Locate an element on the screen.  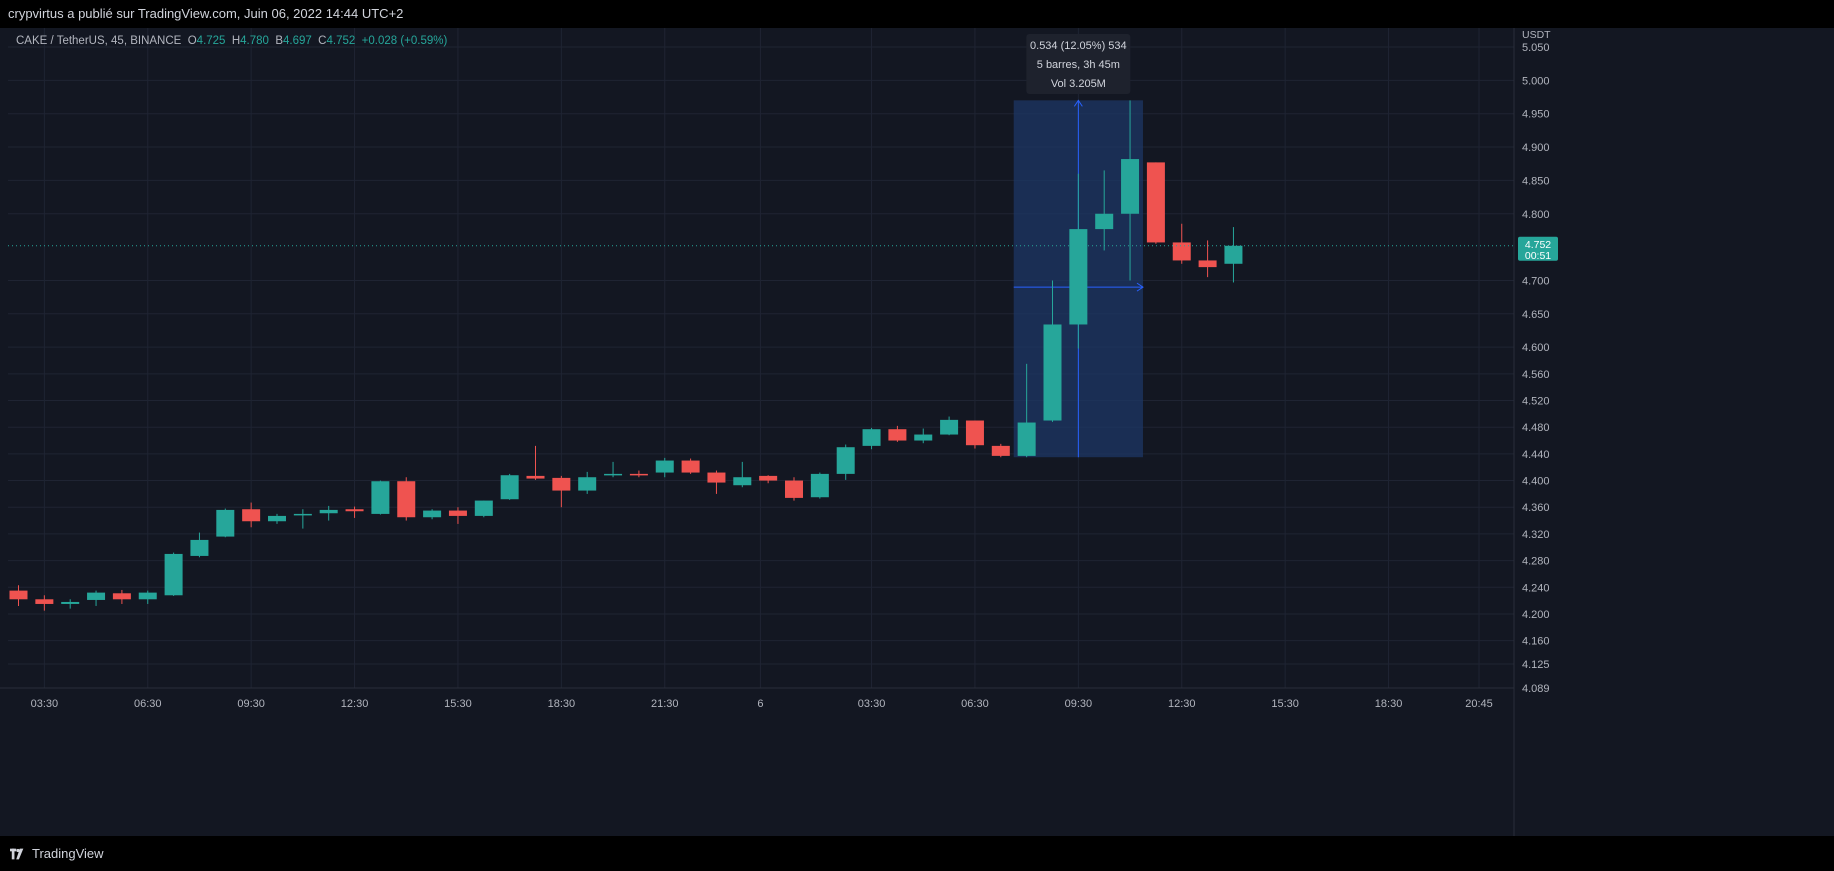
open-value: 4.725 is located at coordinates (211, 41).